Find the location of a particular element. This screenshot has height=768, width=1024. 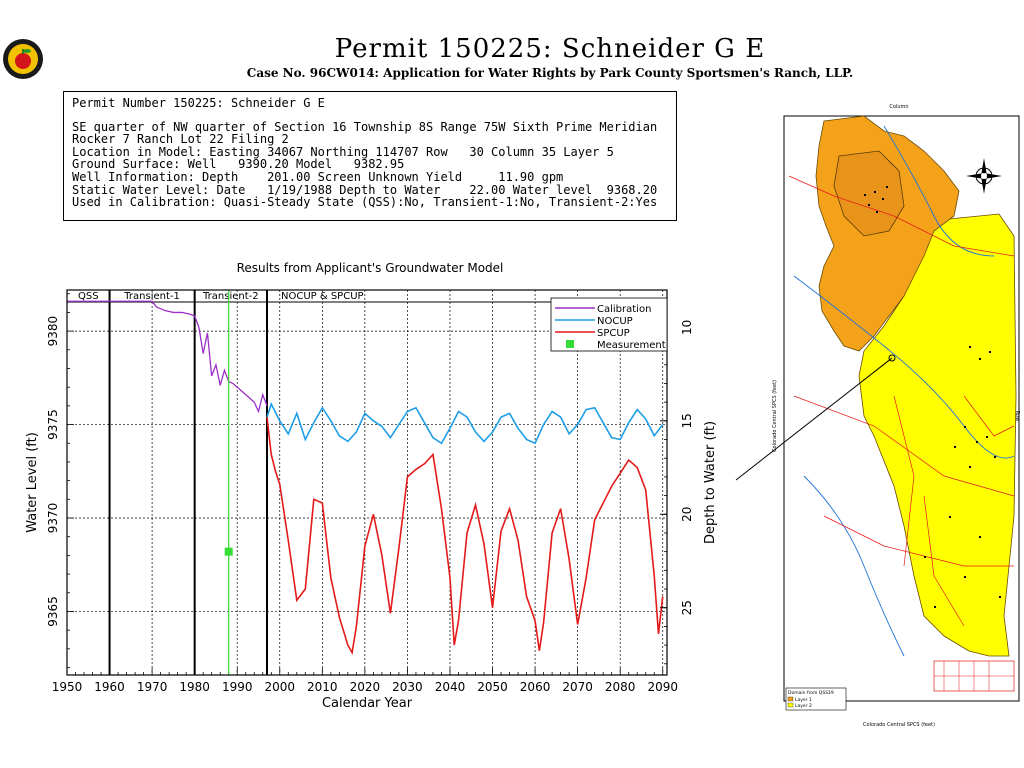

y2-tick-label: 10 is located at coordinates (687, 327).